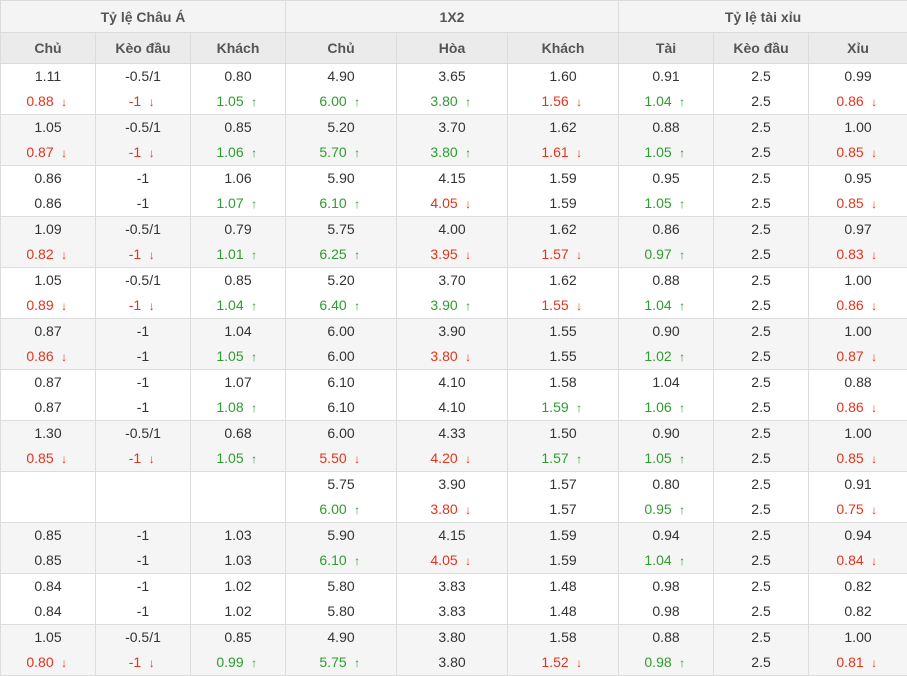 The width and height of the screenshot is (907, 676). Describe the element at coordinates (665, 611) in the screenshot. I see `odds-value: 0.98` at that location.